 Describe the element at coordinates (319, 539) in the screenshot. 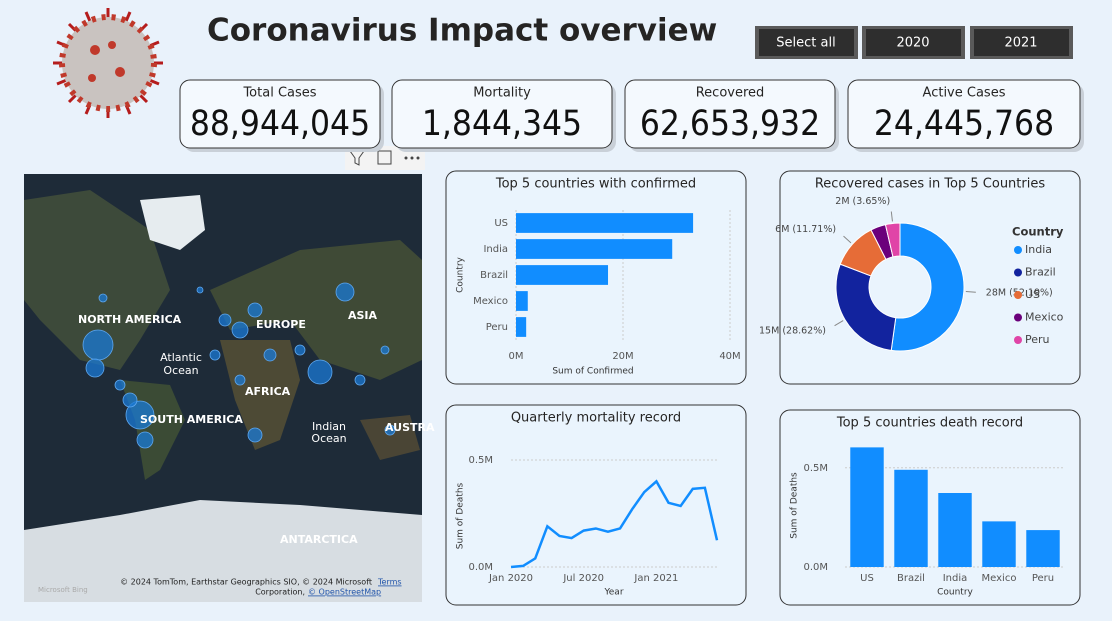

I see `map-label: ANTARCTICA` at that location.